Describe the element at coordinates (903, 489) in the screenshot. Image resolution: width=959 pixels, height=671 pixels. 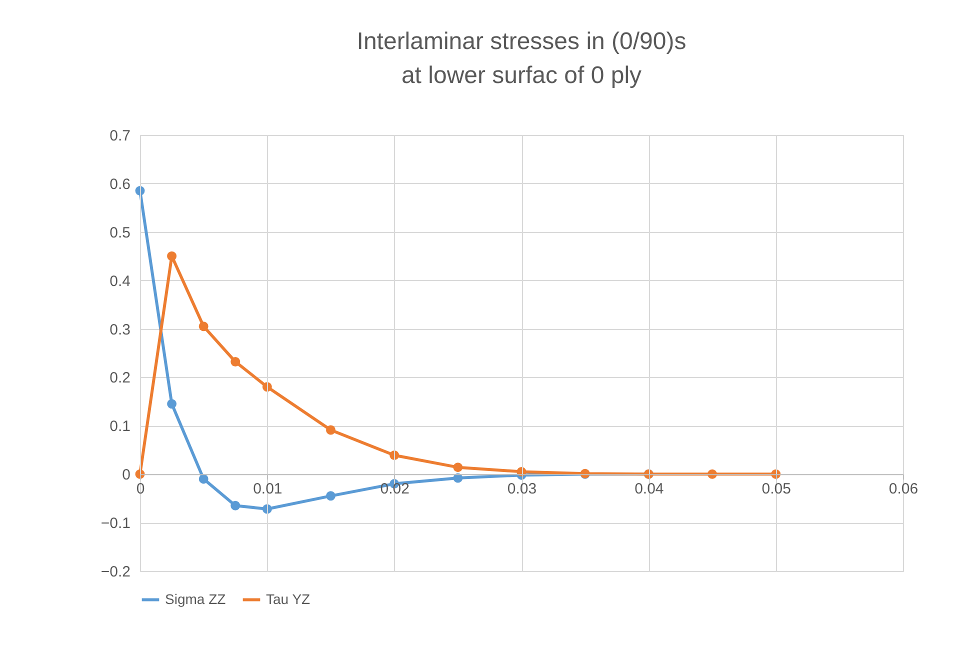
I see `x-tick-label: 0.06` at that location.